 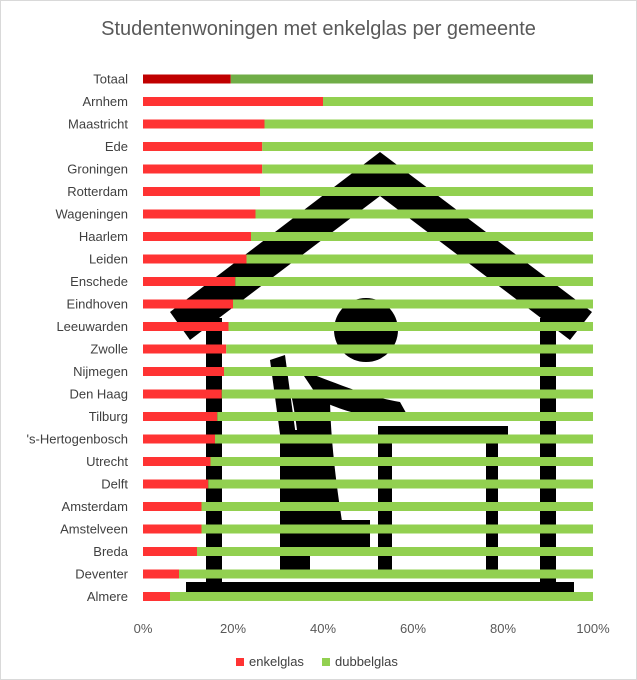 What do you see at coordinates (108, 259) in the screenshot?
I see `category-label: Leiden` at bounding box center [108, 259].